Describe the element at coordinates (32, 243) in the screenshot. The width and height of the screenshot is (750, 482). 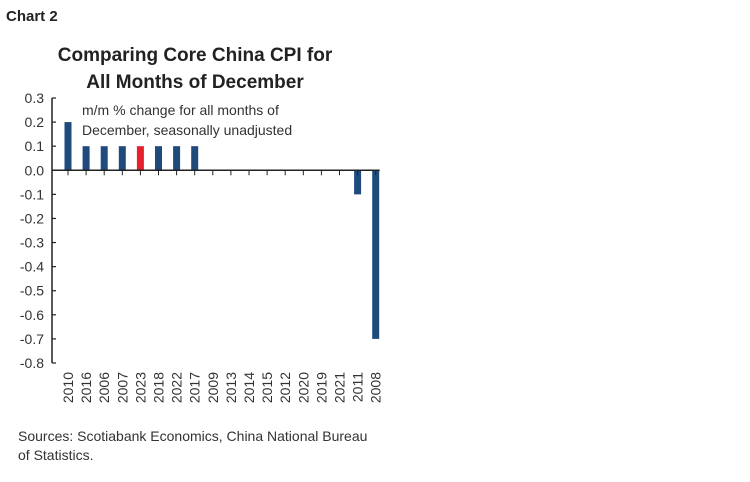
I see `y-tick-label: -0.3` at that location.